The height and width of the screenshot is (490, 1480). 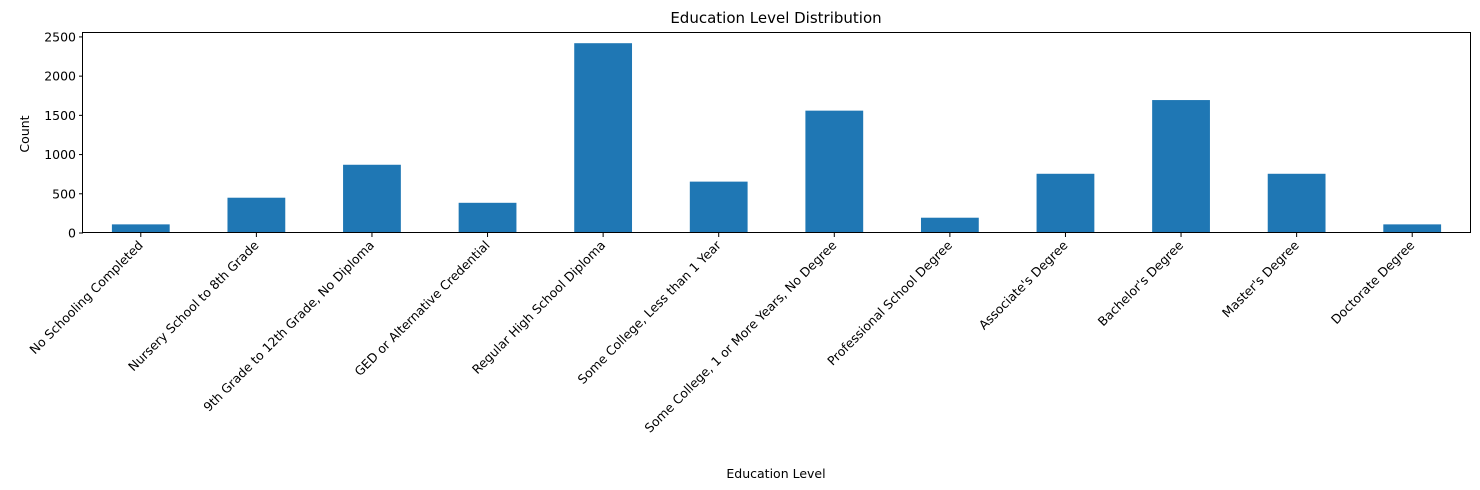 What do you see at coordinates (889, 302) in the screenshot?
I see `x-tick-label: Professional School Degree` at bounding box center [889, 302].